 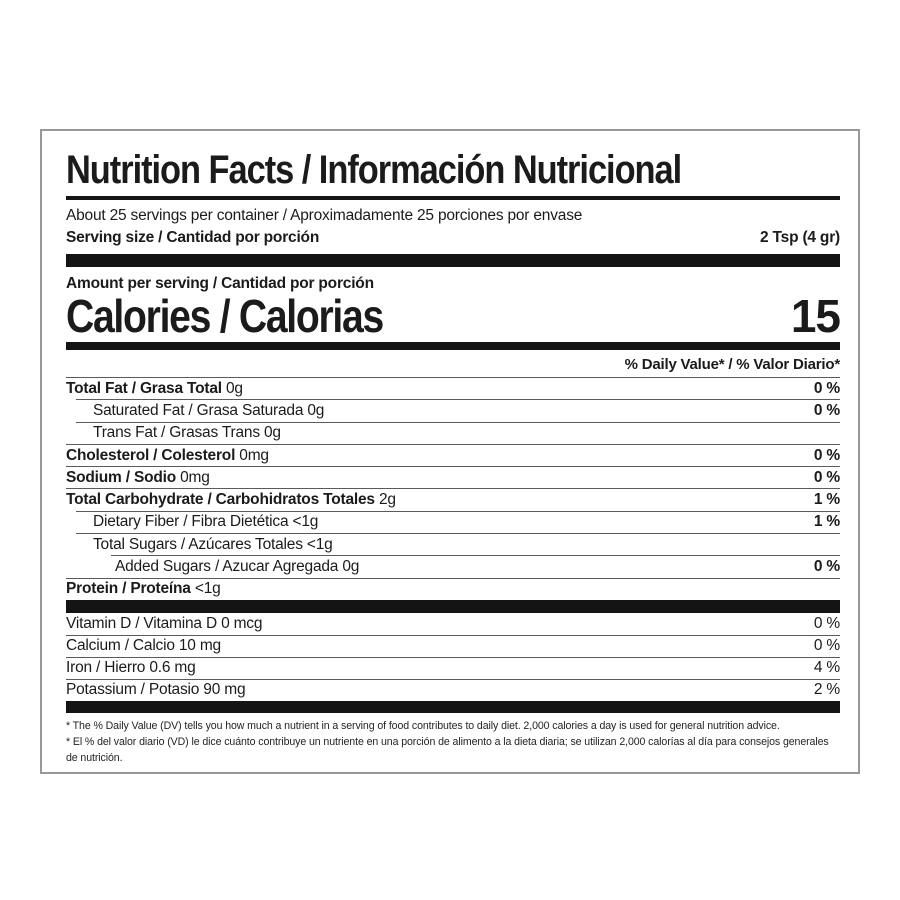 I want to click on serving-size-value: 2 Tsp (4 gr), so click(x=800, y=237).